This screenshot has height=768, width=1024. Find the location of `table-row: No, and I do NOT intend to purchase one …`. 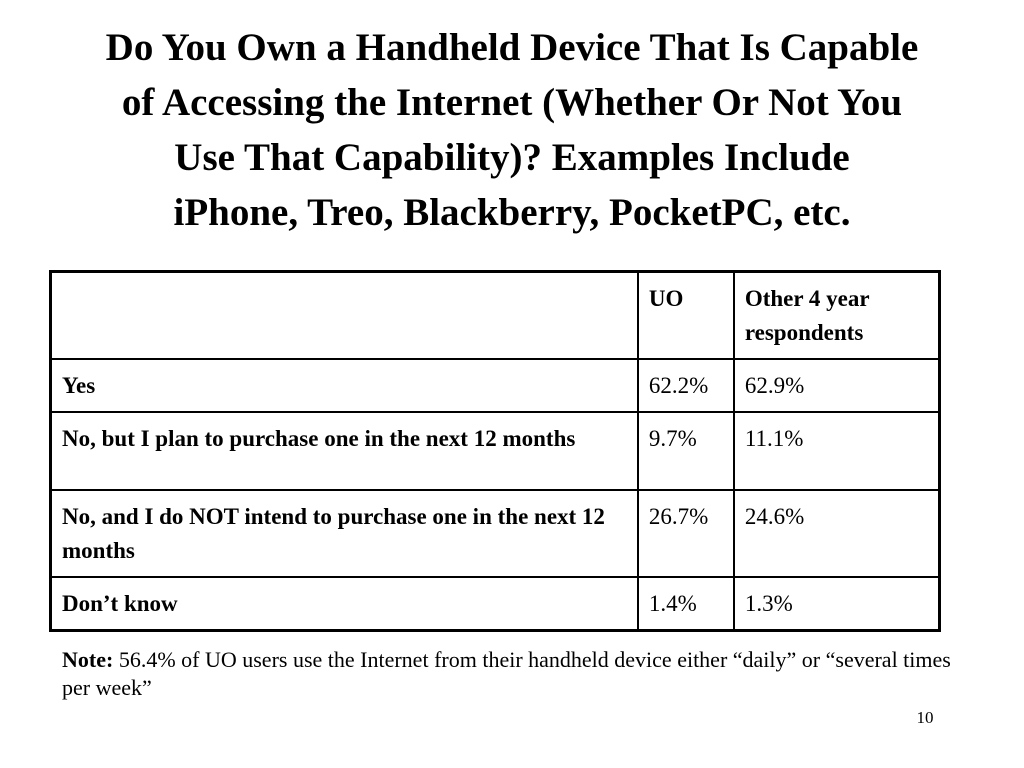

table-row: No, and I do NOT intend to purchase one … is located at coordinates (495, 533).